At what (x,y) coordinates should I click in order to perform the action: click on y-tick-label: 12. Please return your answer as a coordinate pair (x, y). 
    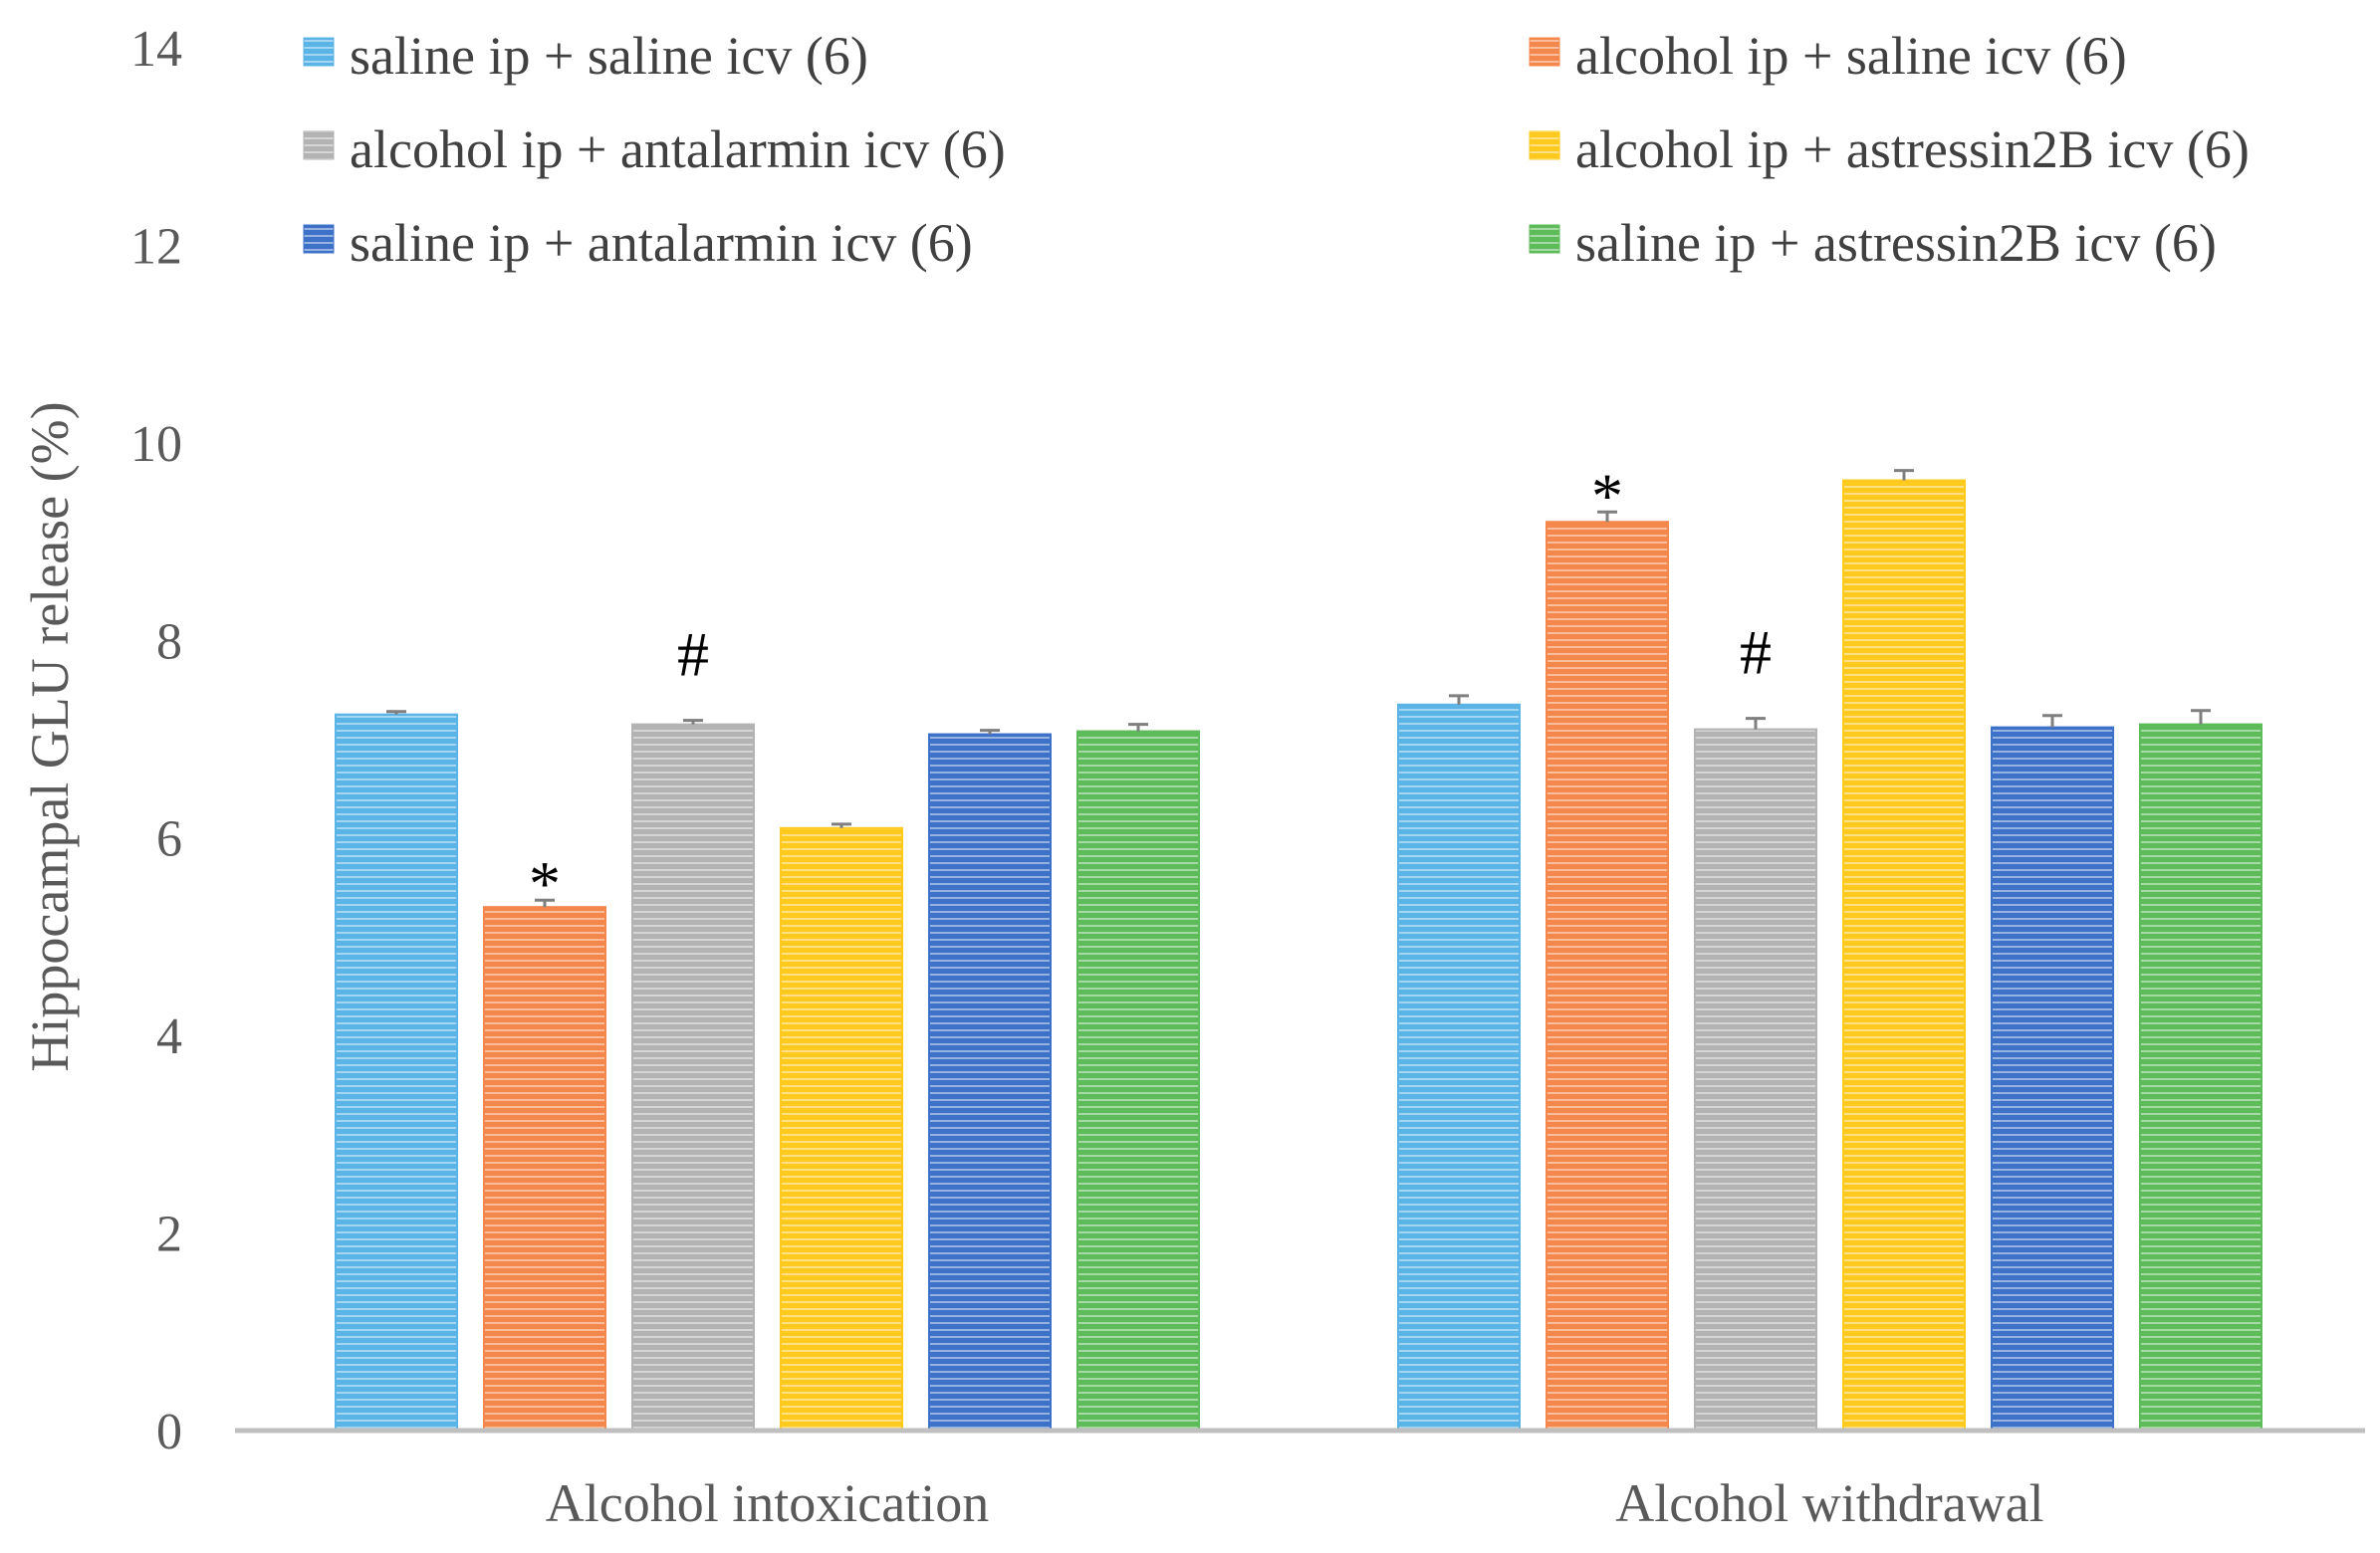
    Looking at the image, I should click on (156, 247).